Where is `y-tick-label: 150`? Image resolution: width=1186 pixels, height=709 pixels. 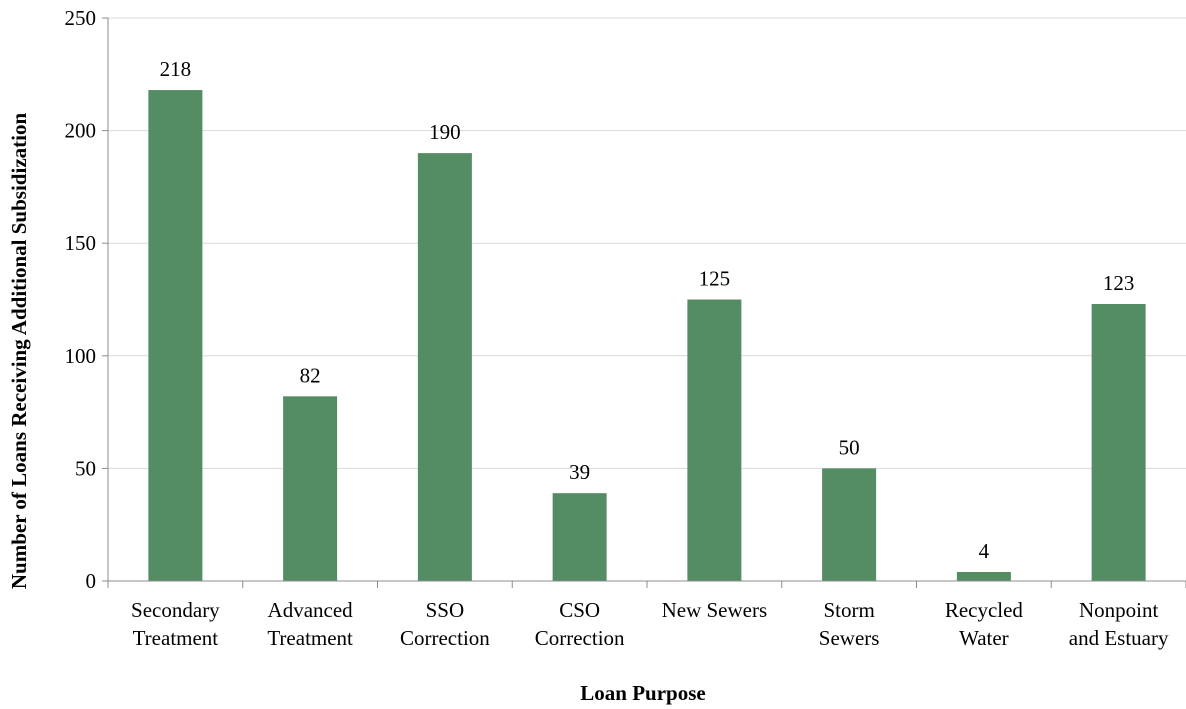
y-tick-label: 150 is located at coordinates (81, 243).